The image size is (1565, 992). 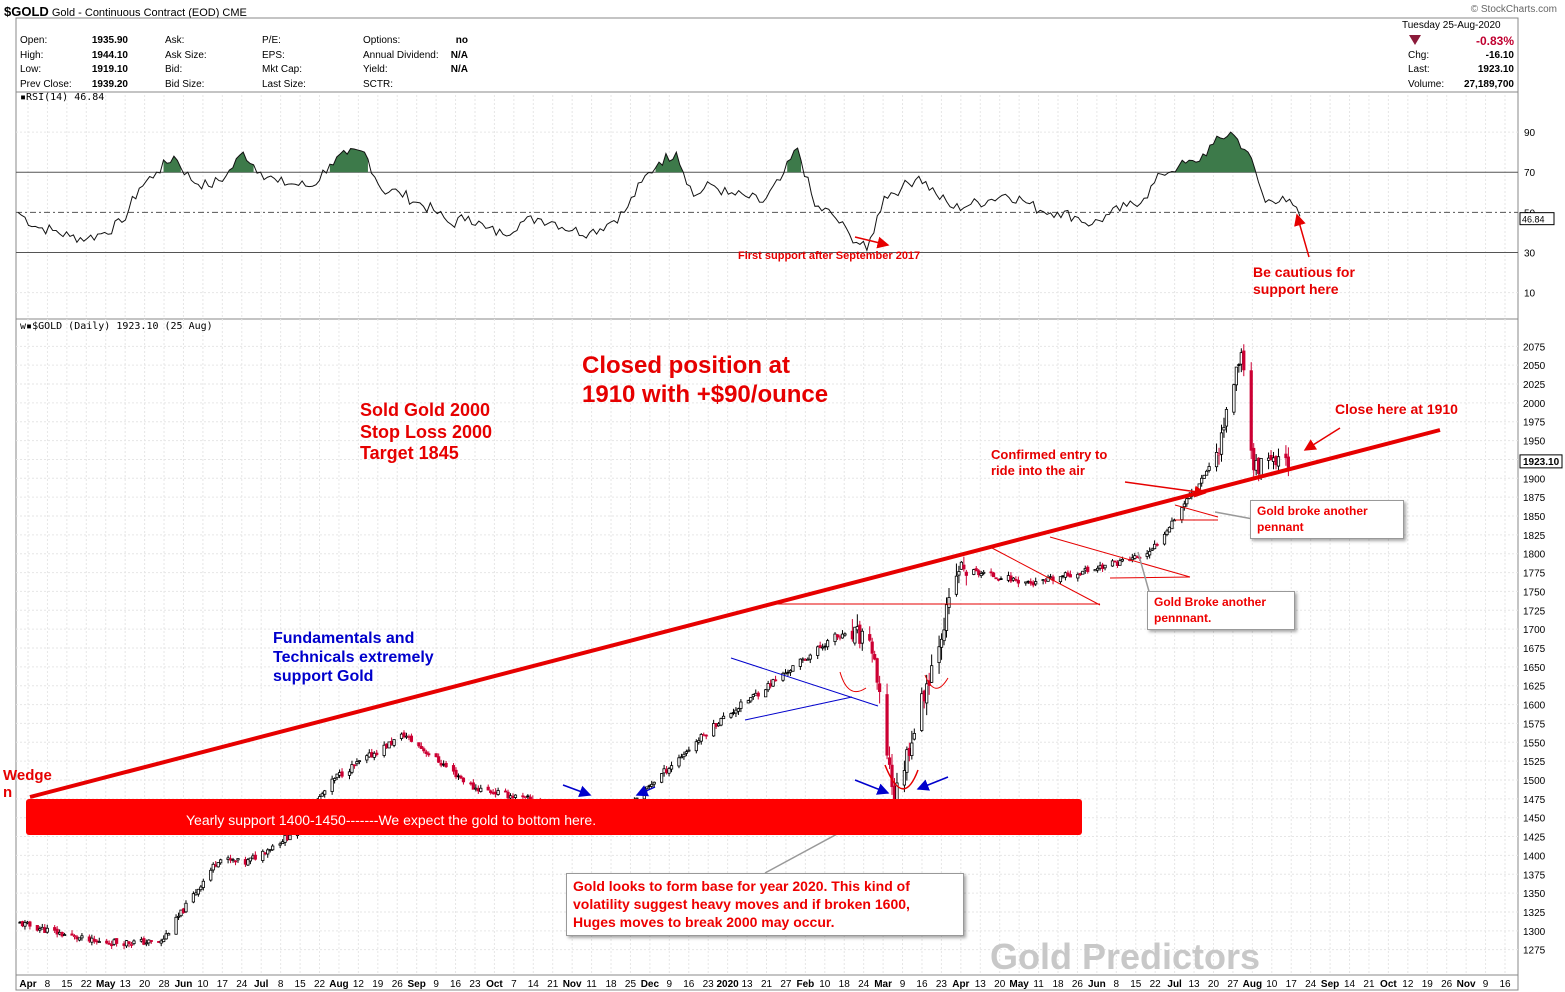 What do you see at coordinates (1530, 173) in the screenshot?
I see `rsi-tick-label: 70` at bounding box center [1530, 173].